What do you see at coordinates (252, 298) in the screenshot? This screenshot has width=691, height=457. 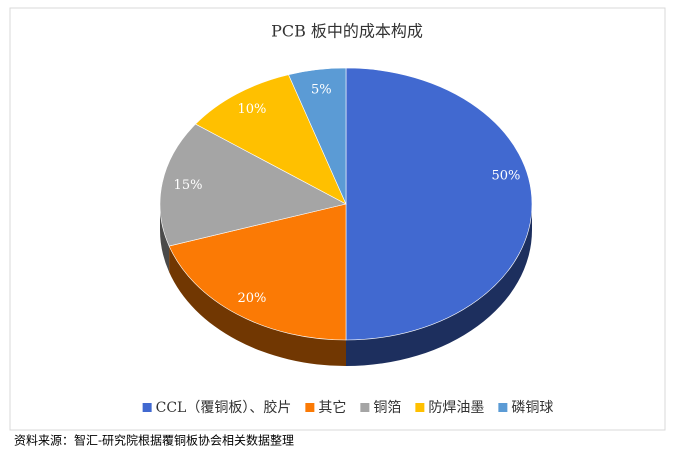 I see `data-label: 20%` at bounding box center [252, 298].